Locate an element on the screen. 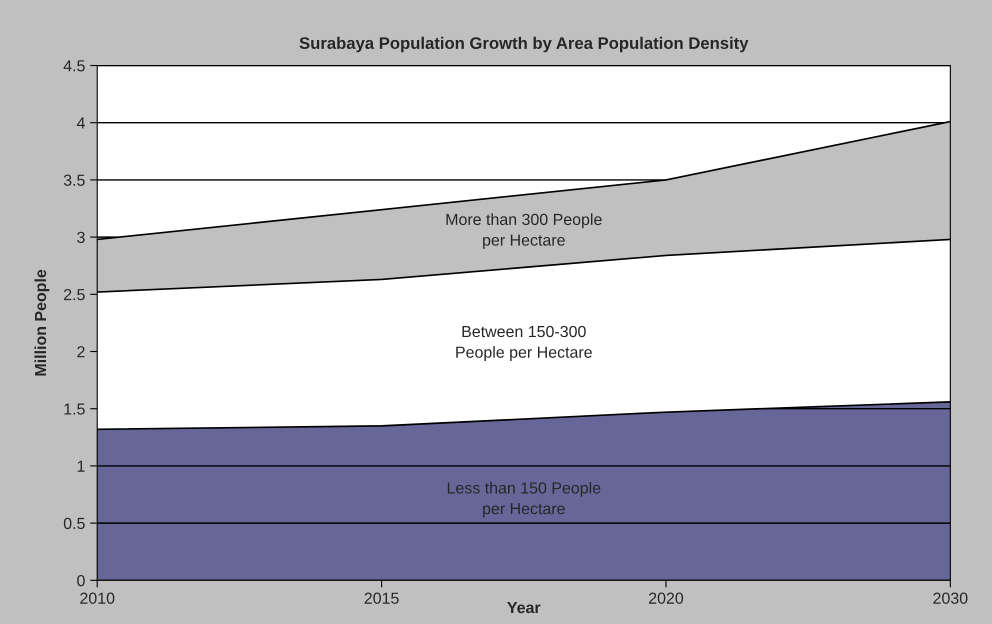 The height and width of the screenshot is (624, 992). series-label: More than 300 People per Hectare is located at coordinates (524, 231).